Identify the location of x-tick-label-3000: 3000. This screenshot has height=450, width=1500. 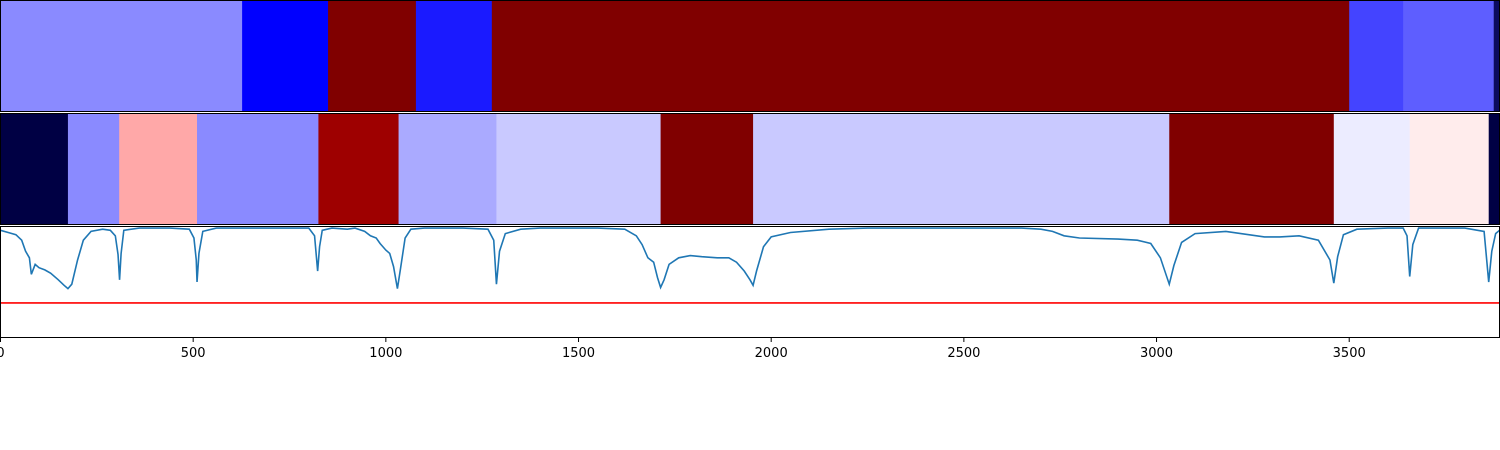
(1156, 353).